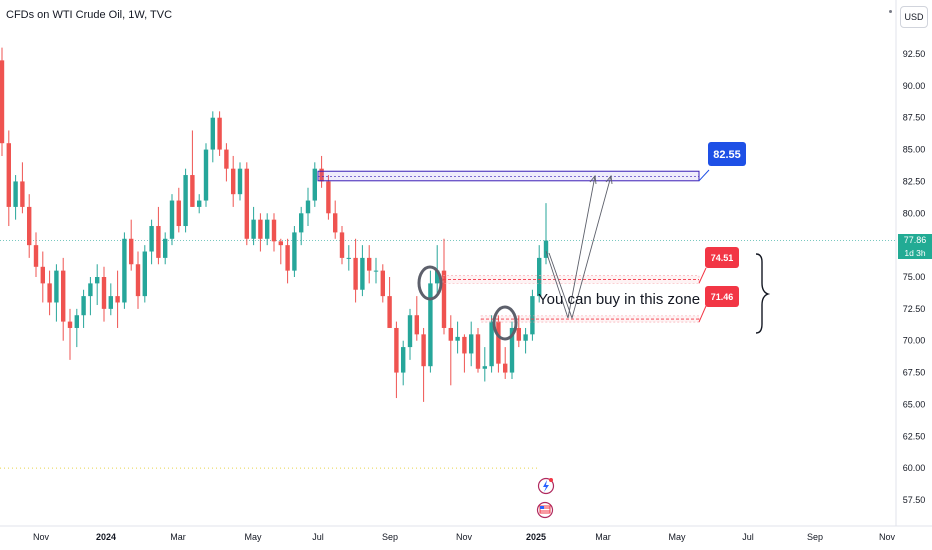  I want to click on event-icon-dot, so click(551, 480).